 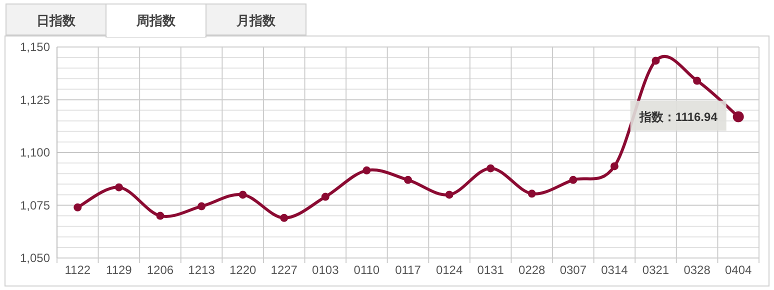 I want to click on x-tick-label: 1213, so click(x=202, y=270).